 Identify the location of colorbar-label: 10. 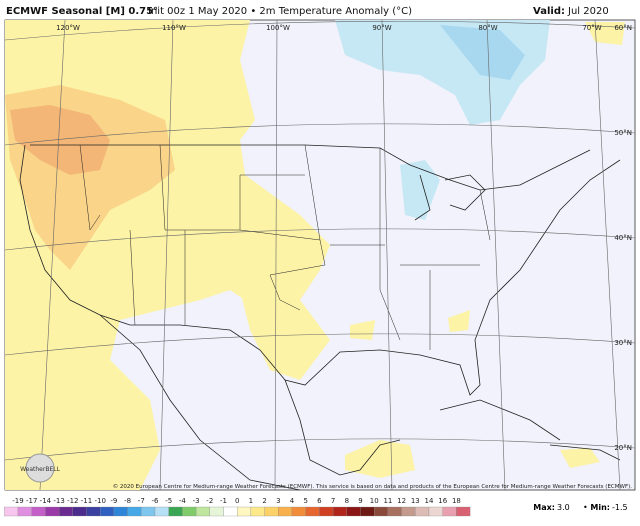
(374, 501).